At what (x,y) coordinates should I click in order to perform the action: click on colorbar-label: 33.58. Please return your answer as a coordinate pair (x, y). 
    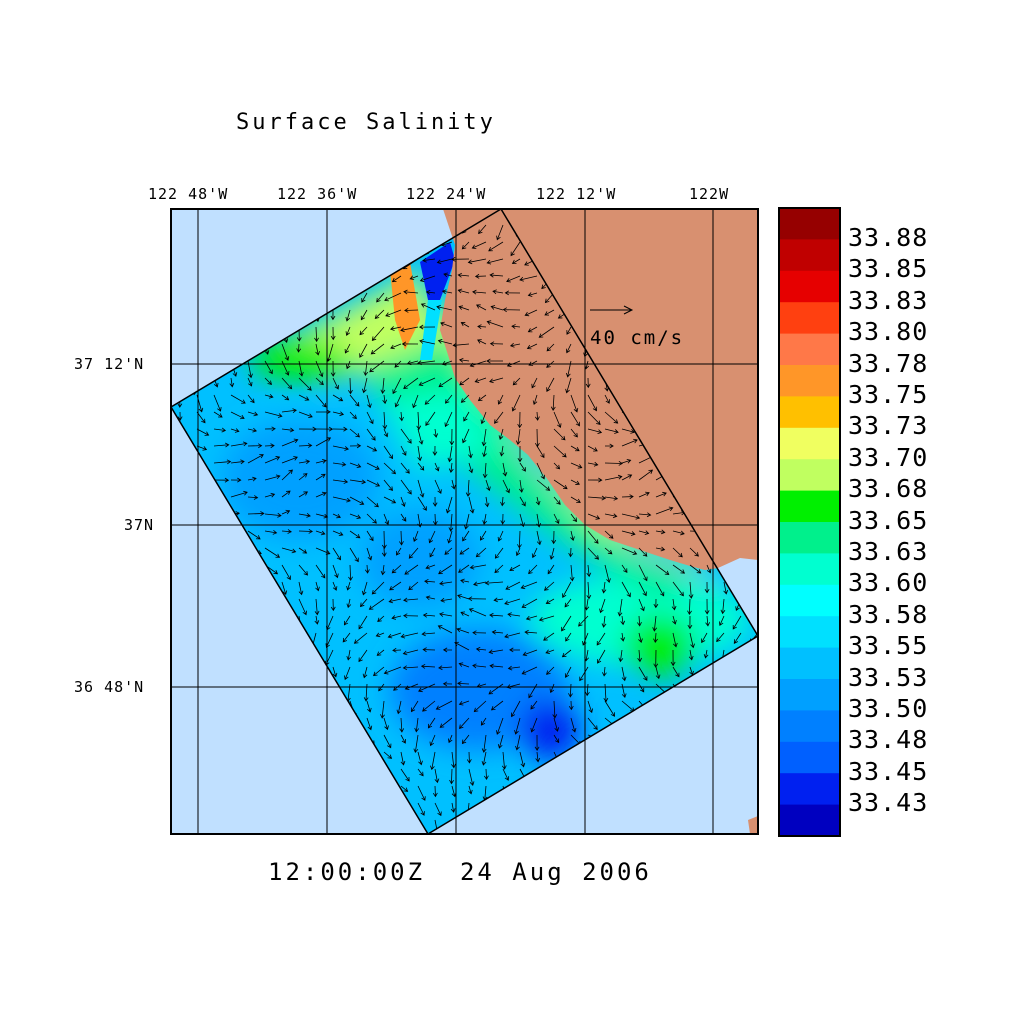
    Looking at the image, I should click on (888, 614).